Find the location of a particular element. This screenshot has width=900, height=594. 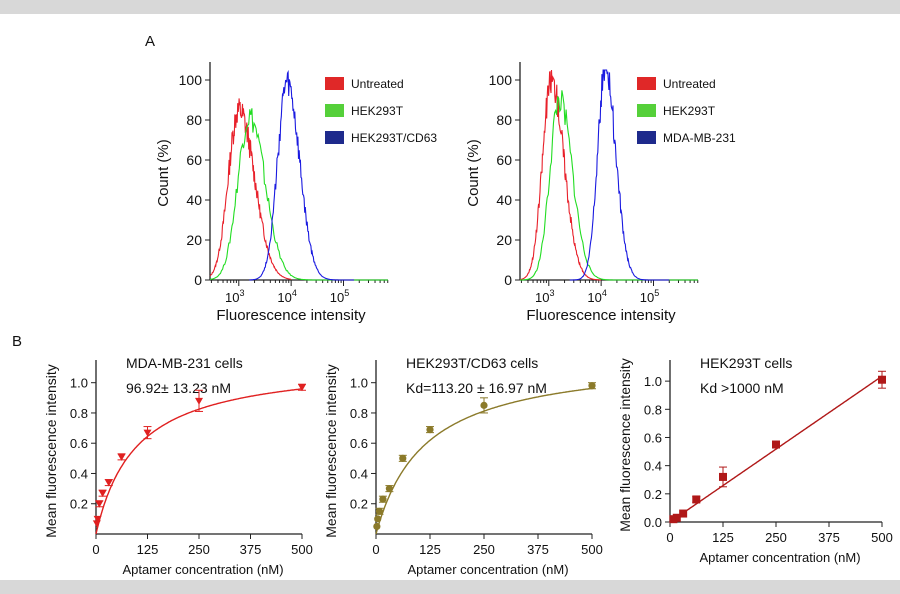

y-tick-label: 20 is located at coordinates (504, 240).